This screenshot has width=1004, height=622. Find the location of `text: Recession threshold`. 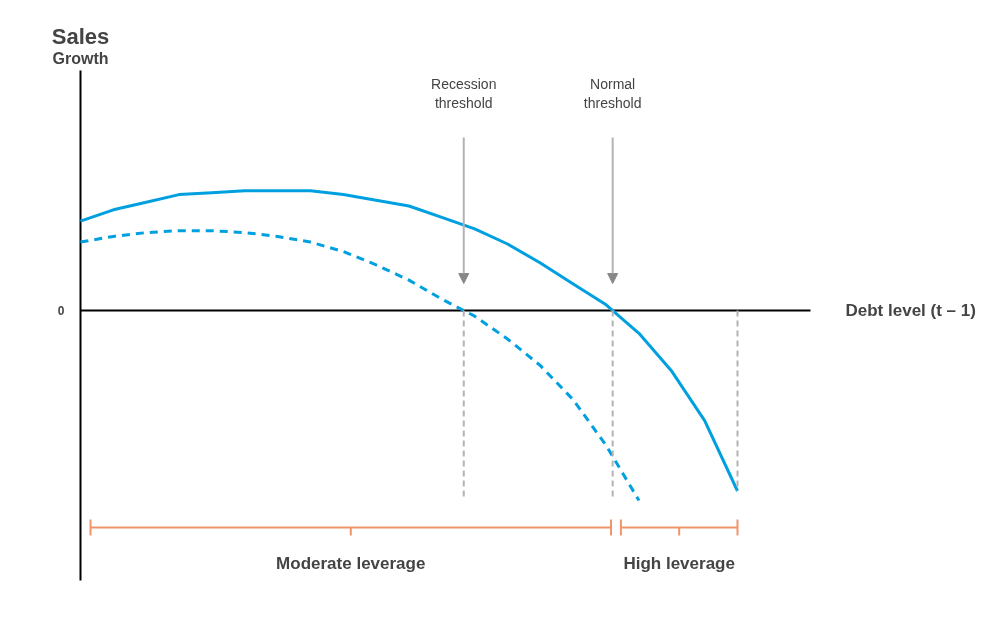

text: Recession threshold is located at coordinates (464, 93).